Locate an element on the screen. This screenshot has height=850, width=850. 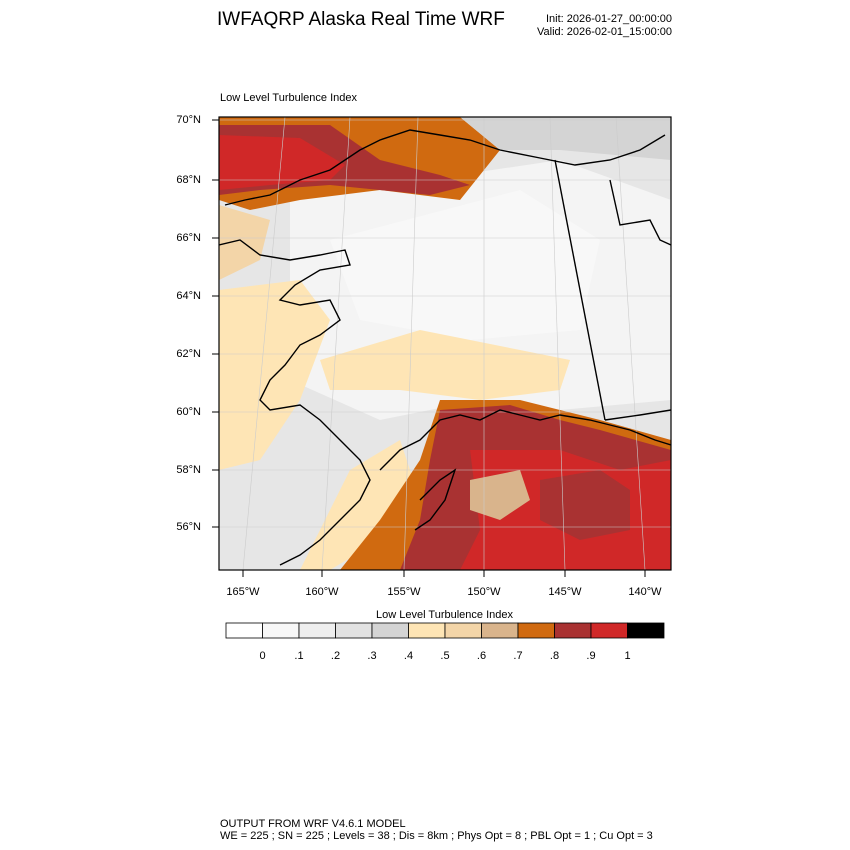
lat-ticks is located at coordinates (215, 323).